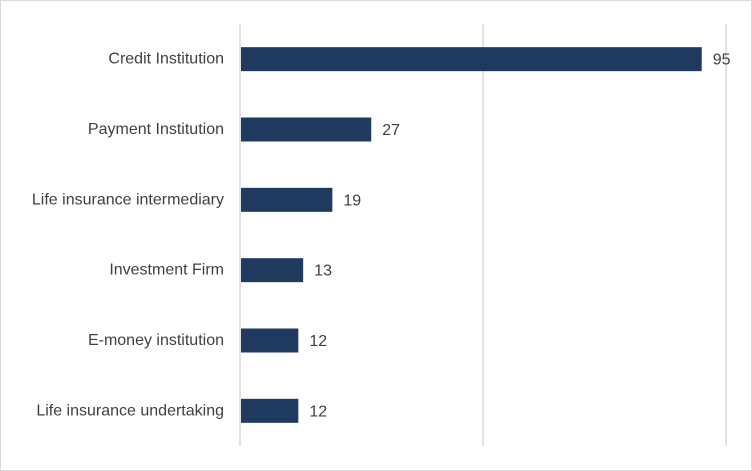 This screenshot has height=471, width=752. I want to click on category-label: Credit Institution, so click(166, 59).